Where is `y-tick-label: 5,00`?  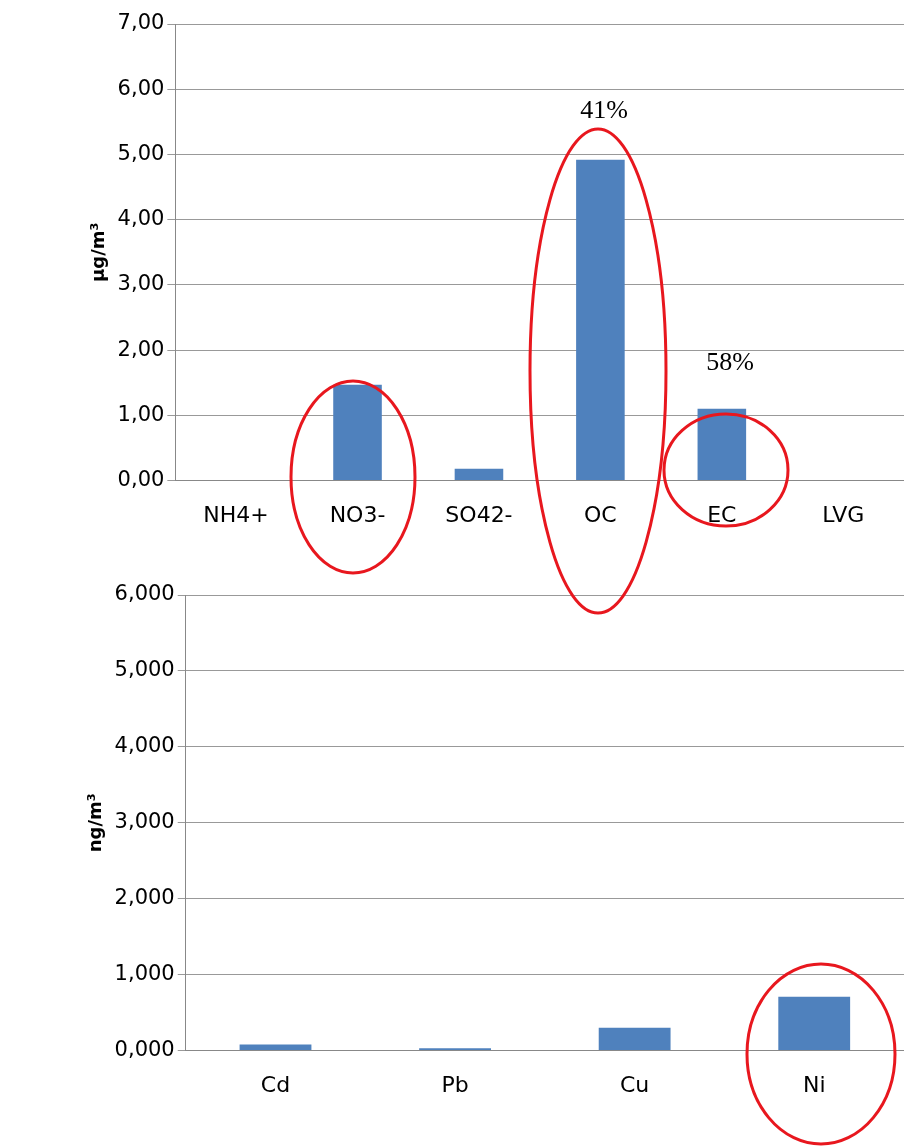
y-tick-label: 5,00 is located at coordinates (141, 152).